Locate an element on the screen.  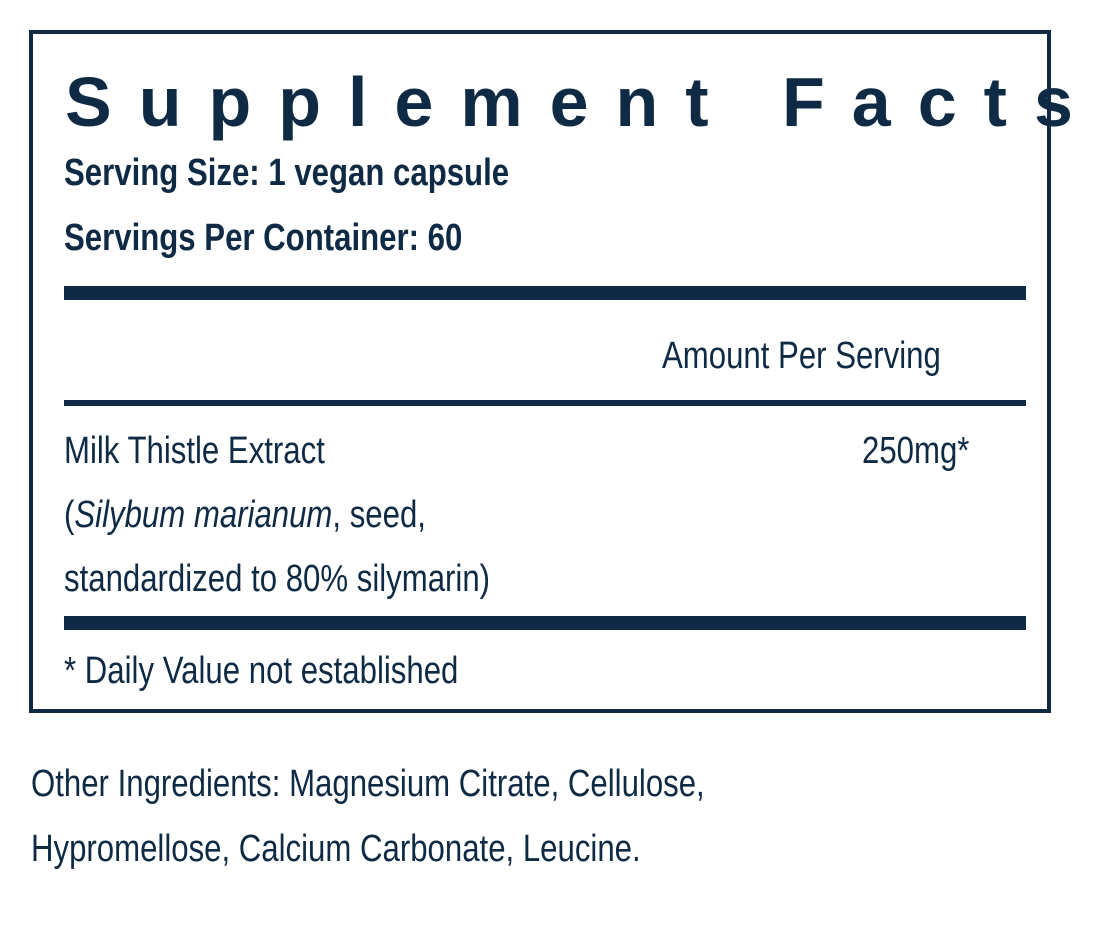
detail-rest: , seed, is located at coordinates (379, 515).